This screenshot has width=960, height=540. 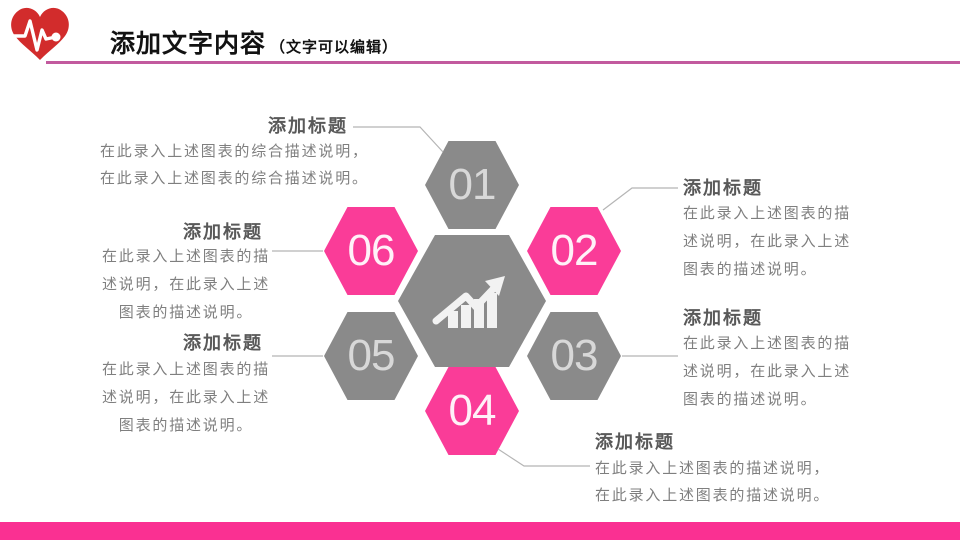 I want to click on block-01-title: 添加标题, so click(x=308, y=126).